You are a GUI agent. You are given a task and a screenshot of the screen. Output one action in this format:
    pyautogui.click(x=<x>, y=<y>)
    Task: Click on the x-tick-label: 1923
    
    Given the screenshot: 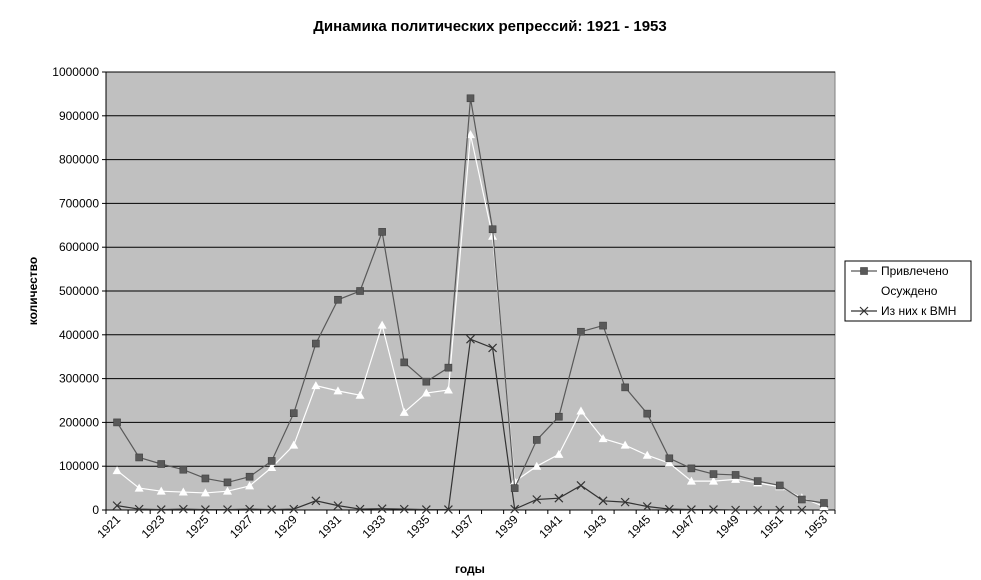 What is the action you would take?
    pyautogui.click(x=153, y=526)
    